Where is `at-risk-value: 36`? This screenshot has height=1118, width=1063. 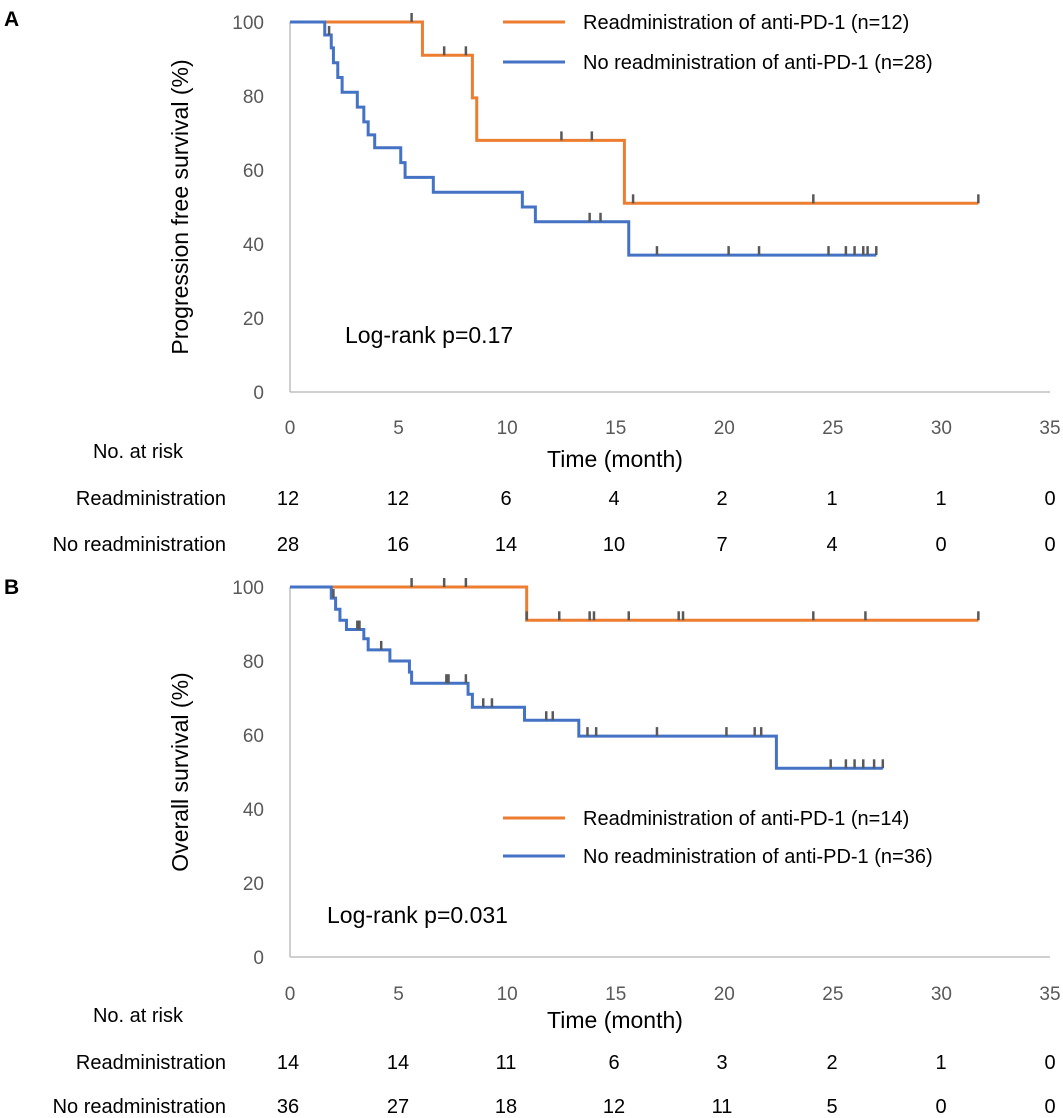 at-risk-value: 36 is located at coordinates (288, 1107).